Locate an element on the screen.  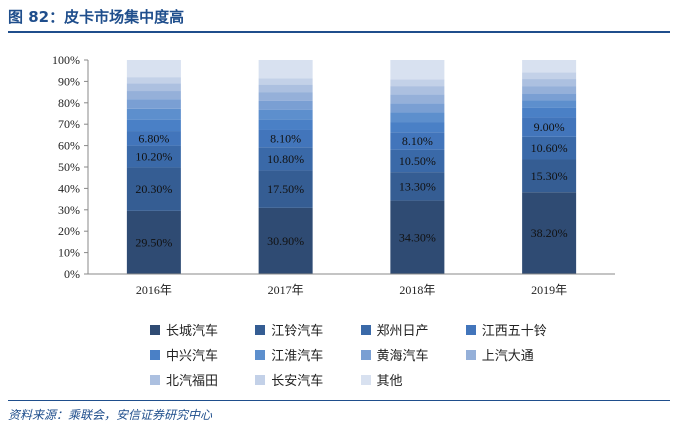
legend-label: 黄海汽车 is located at coordinates (402, 356).